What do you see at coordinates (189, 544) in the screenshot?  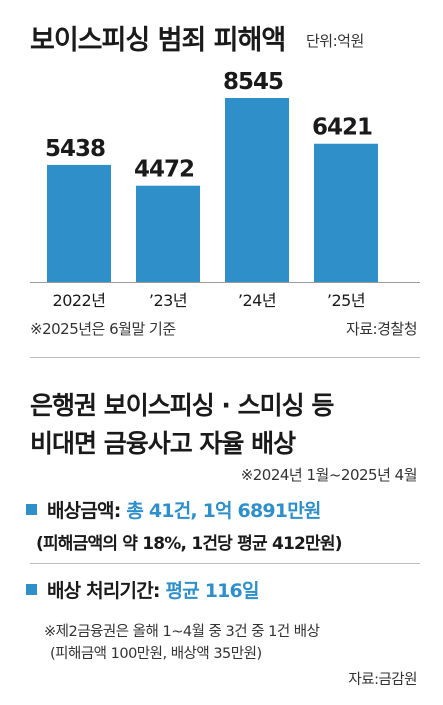 I see `compensation-amount-detail: (피해금액의 약 18%, 1건당 평균 412만원)` at bounding box center [189, 544].